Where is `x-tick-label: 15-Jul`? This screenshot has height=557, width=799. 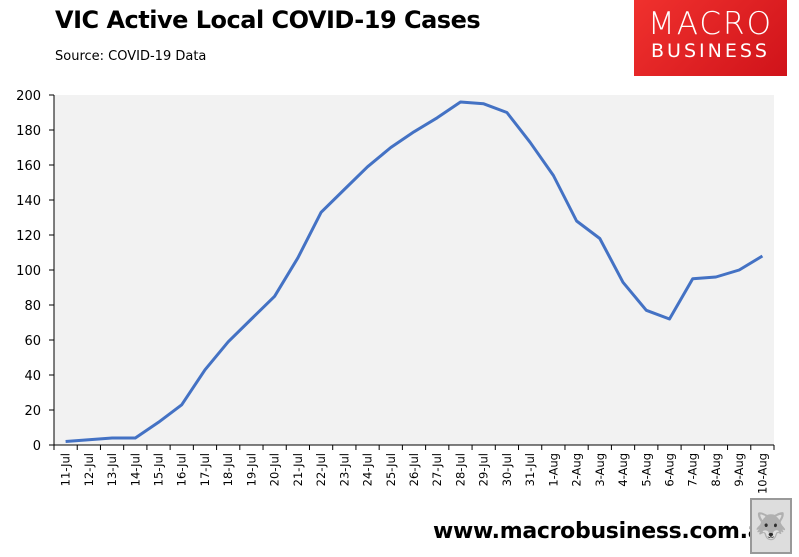 x-tick-label: 15-Jul is located at coordinates (159, 469).